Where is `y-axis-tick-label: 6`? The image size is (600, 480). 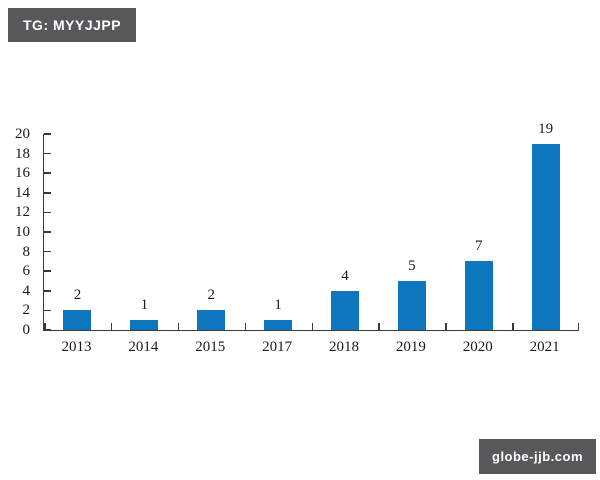
y-axis-tick-label: 6 is located at coordinates (26, 271).